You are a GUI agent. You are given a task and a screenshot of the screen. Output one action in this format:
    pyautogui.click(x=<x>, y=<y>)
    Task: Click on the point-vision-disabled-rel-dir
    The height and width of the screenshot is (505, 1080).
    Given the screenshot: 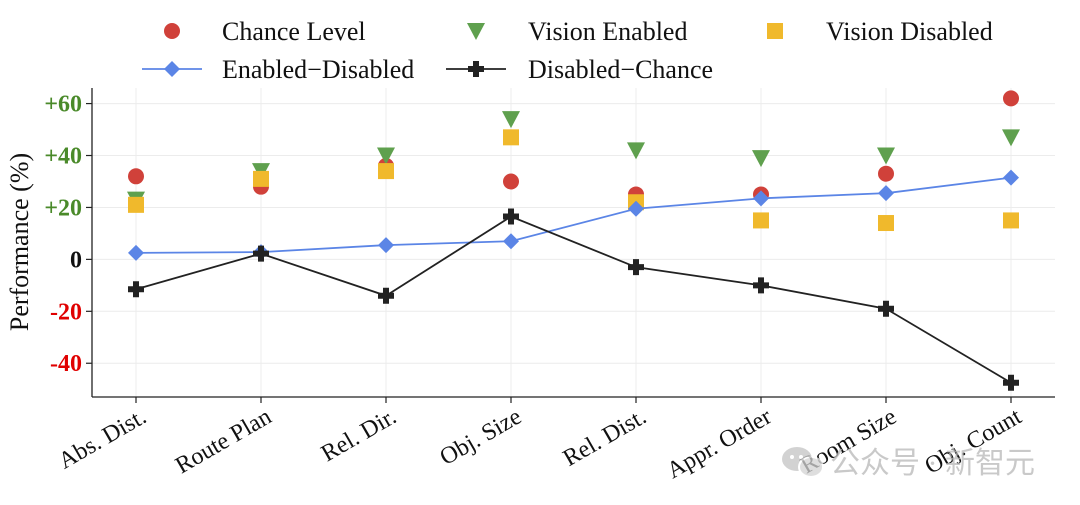 What is the action you would take?
    pyautogui.click(x=386, y=171)
    